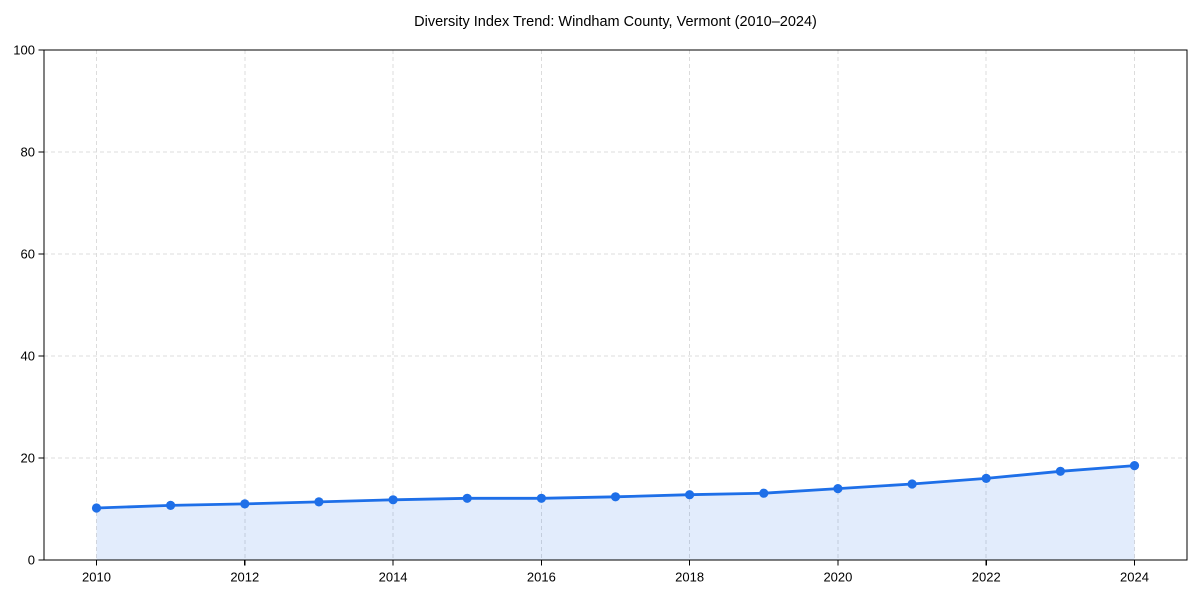  I want to click on x-tick-label: 2014, so click(393, 577).